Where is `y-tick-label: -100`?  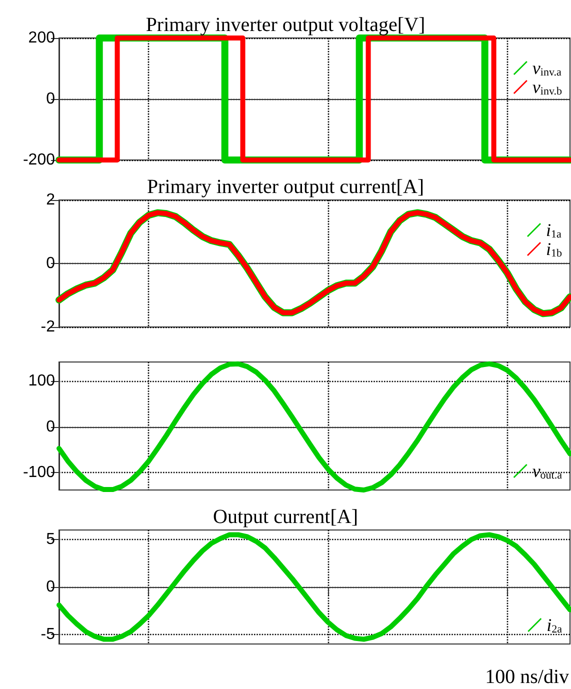 y-tick-label: -100 is located at coordinates (39, 473).